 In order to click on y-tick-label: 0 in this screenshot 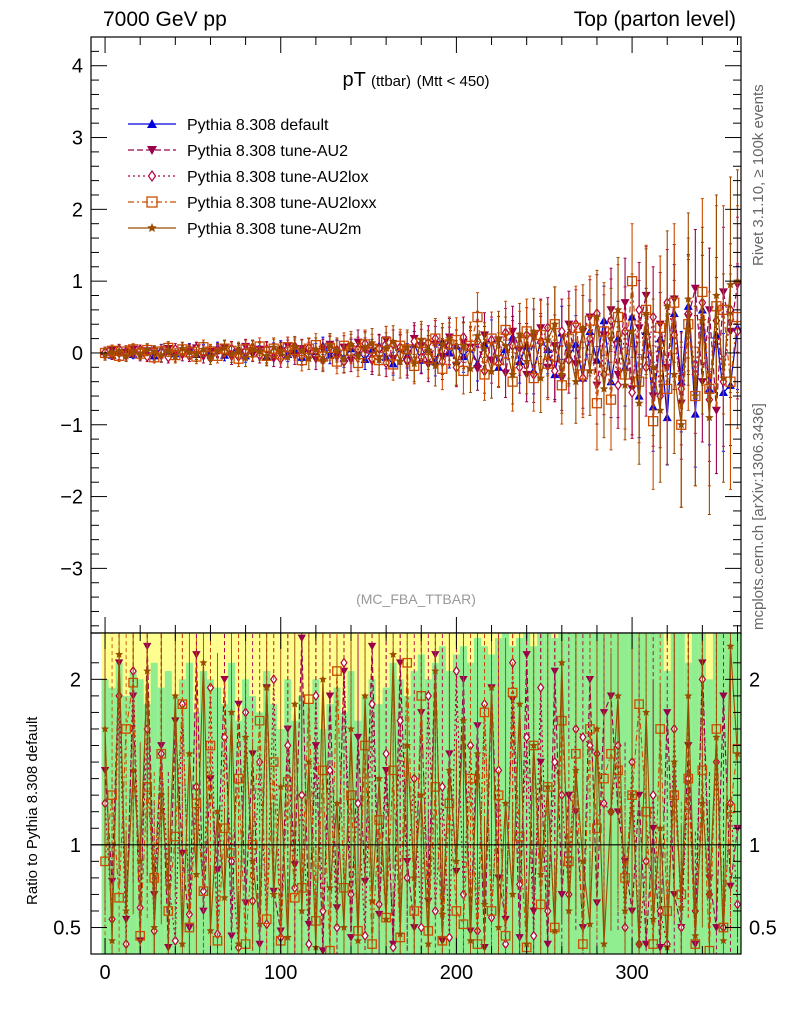, I will do `click(77, 354)`.